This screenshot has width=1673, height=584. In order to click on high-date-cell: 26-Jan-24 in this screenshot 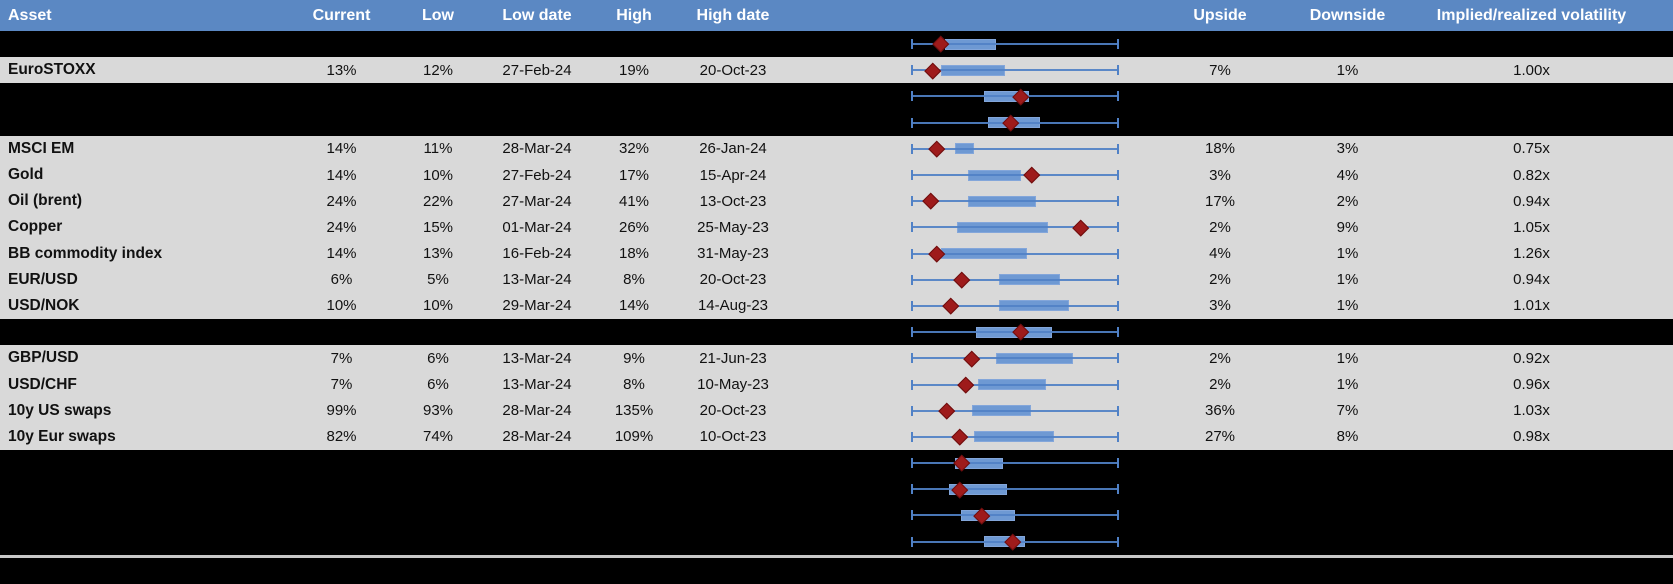, I will do `click(733, 149)`.